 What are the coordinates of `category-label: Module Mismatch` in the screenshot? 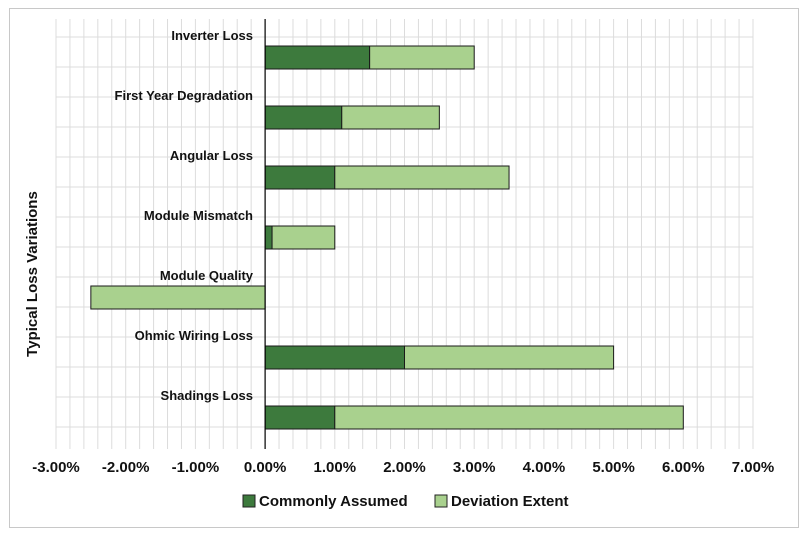 It's located at (198, 215).